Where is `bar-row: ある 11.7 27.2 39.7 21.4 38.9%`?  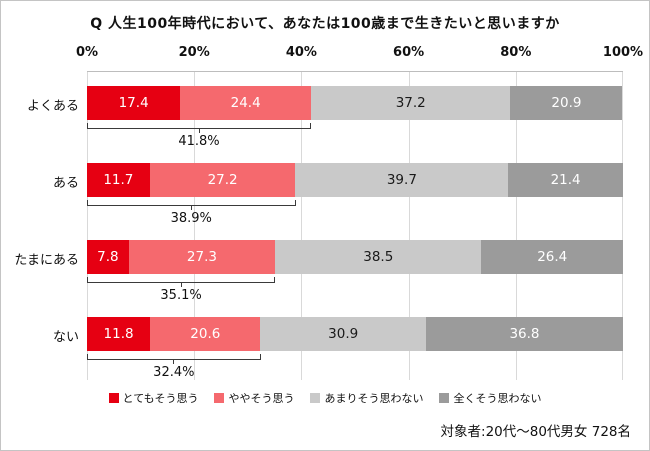
bar-row: ある 11.7 27.2 39.7 21.4 38.9% is located at coordinates (338, 201).